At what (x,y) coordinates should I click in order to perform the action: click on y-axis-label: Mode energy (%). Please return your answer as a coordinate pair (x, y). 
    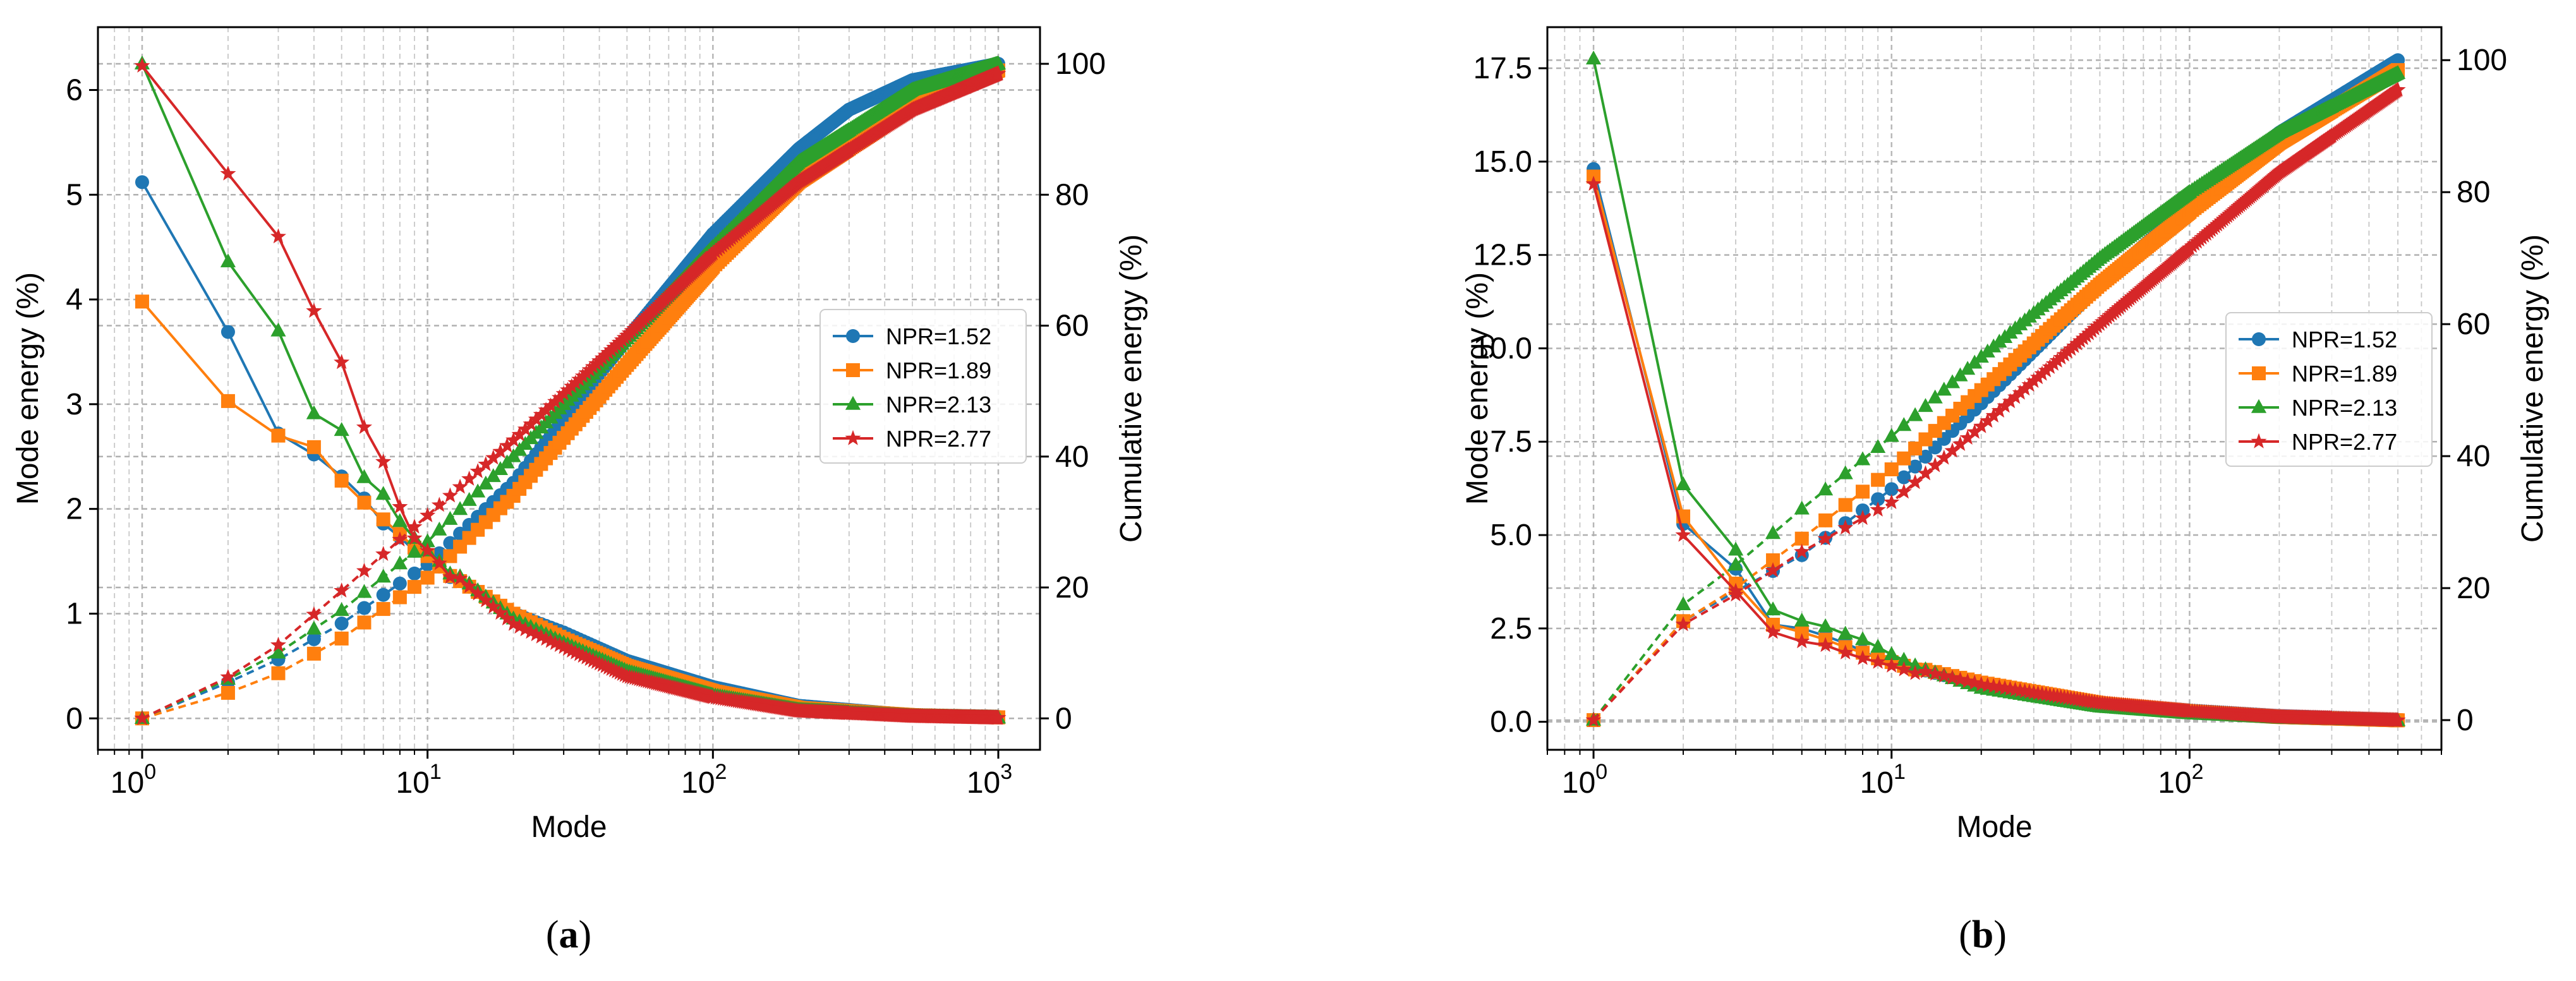
    Looking at the image, I should click on (28, 388).